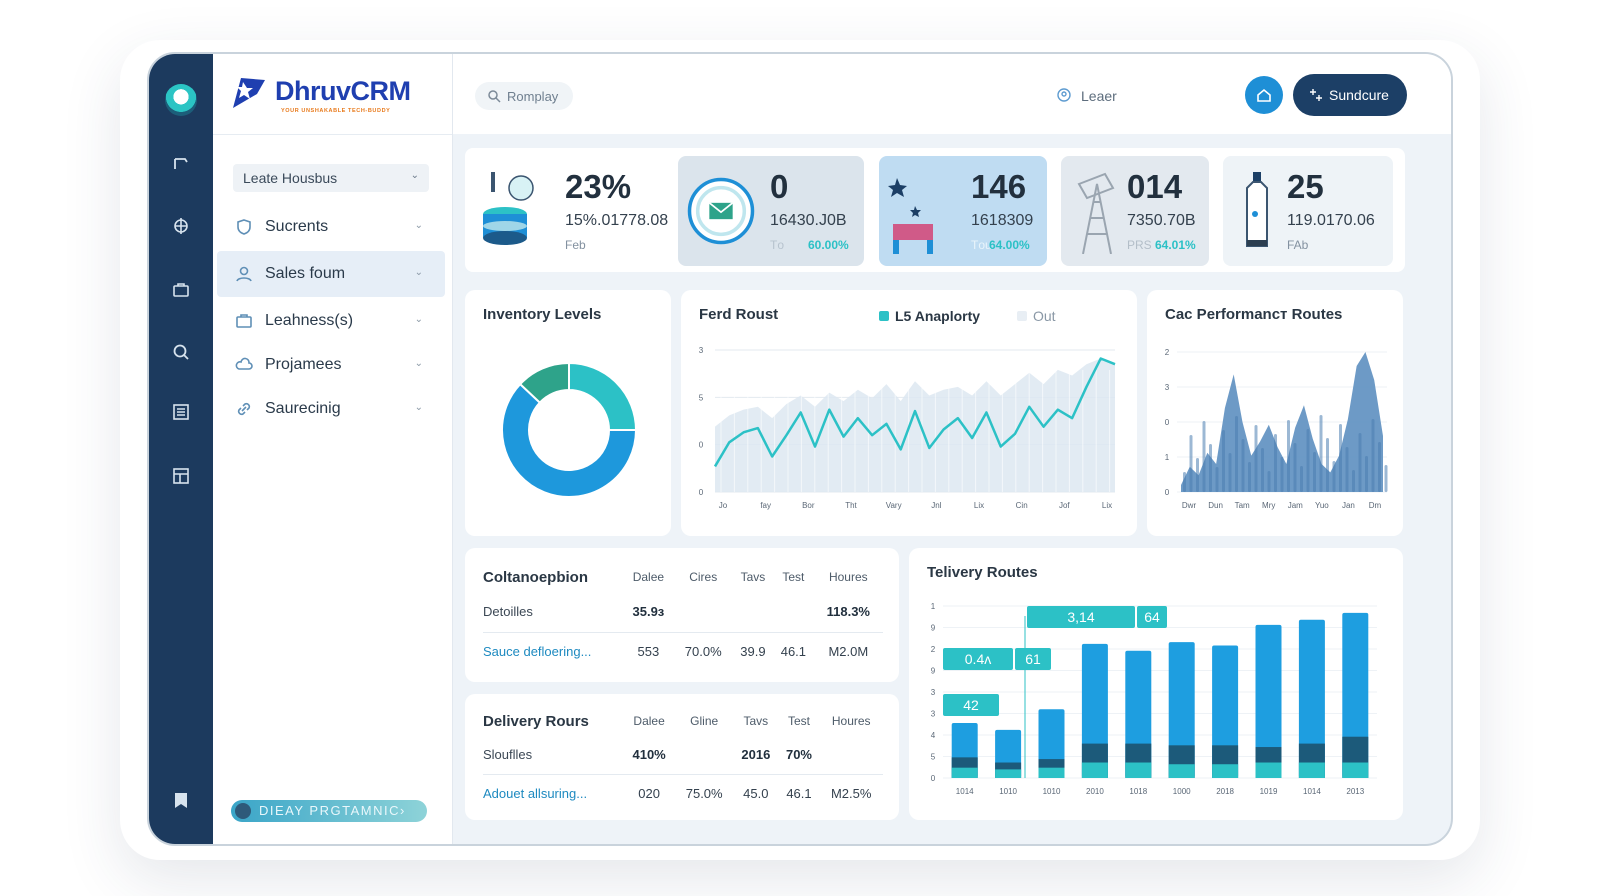  Describe the element at coordinates (508, 612) in the screenshot. I see `row-label: Detoilles` at that location.